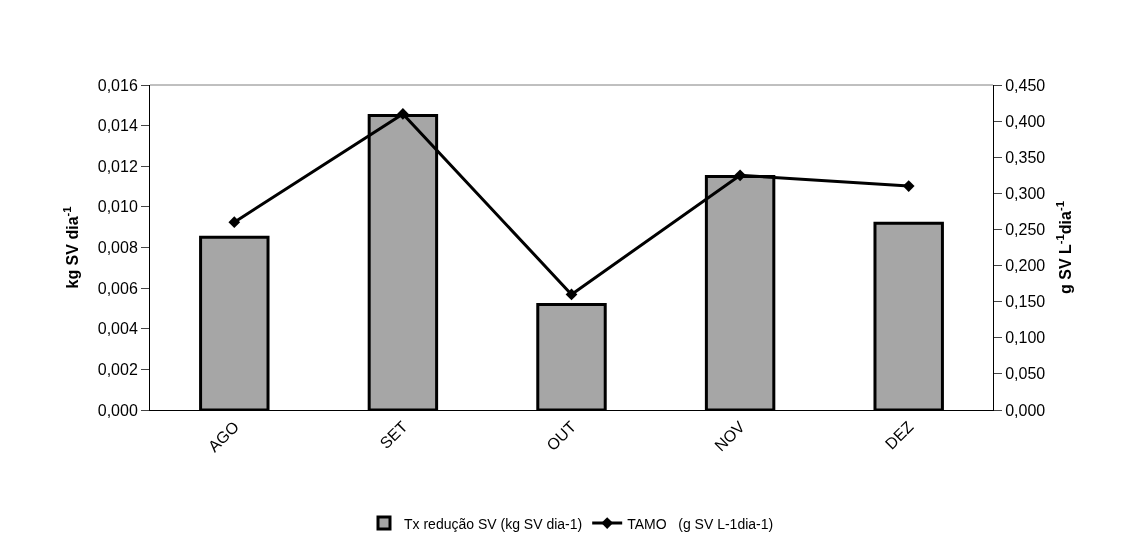  I want to click on y2-tick-label: 0,200, so click(1025, 266).